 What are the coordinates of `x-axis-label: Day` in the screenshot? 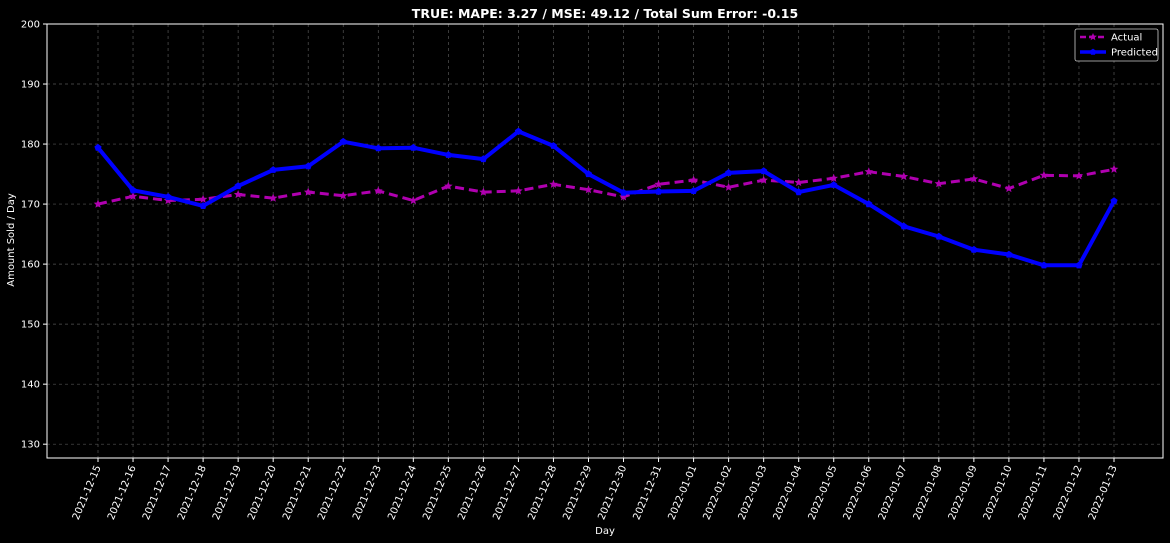 It's located at (605, 531).